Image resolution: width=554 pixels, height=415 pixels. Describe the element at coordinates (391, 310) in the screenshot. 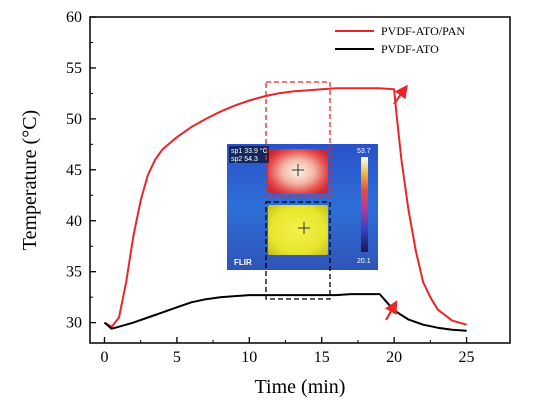

I see `black-curve-arrow` at that location.